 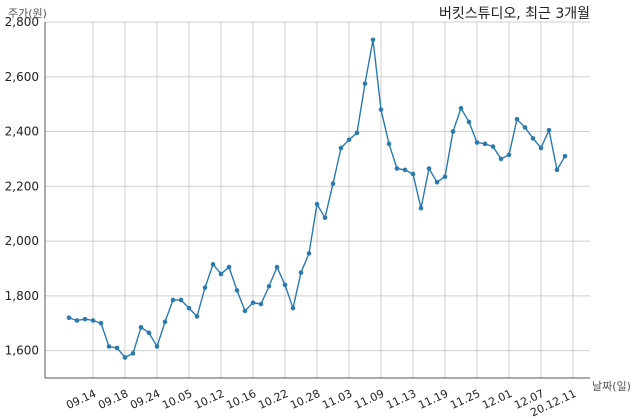 What do you see at coordinates (401, 399) in the screenshot?
I see `x-tick-label: 11.13` at bounding box center [401, 399].